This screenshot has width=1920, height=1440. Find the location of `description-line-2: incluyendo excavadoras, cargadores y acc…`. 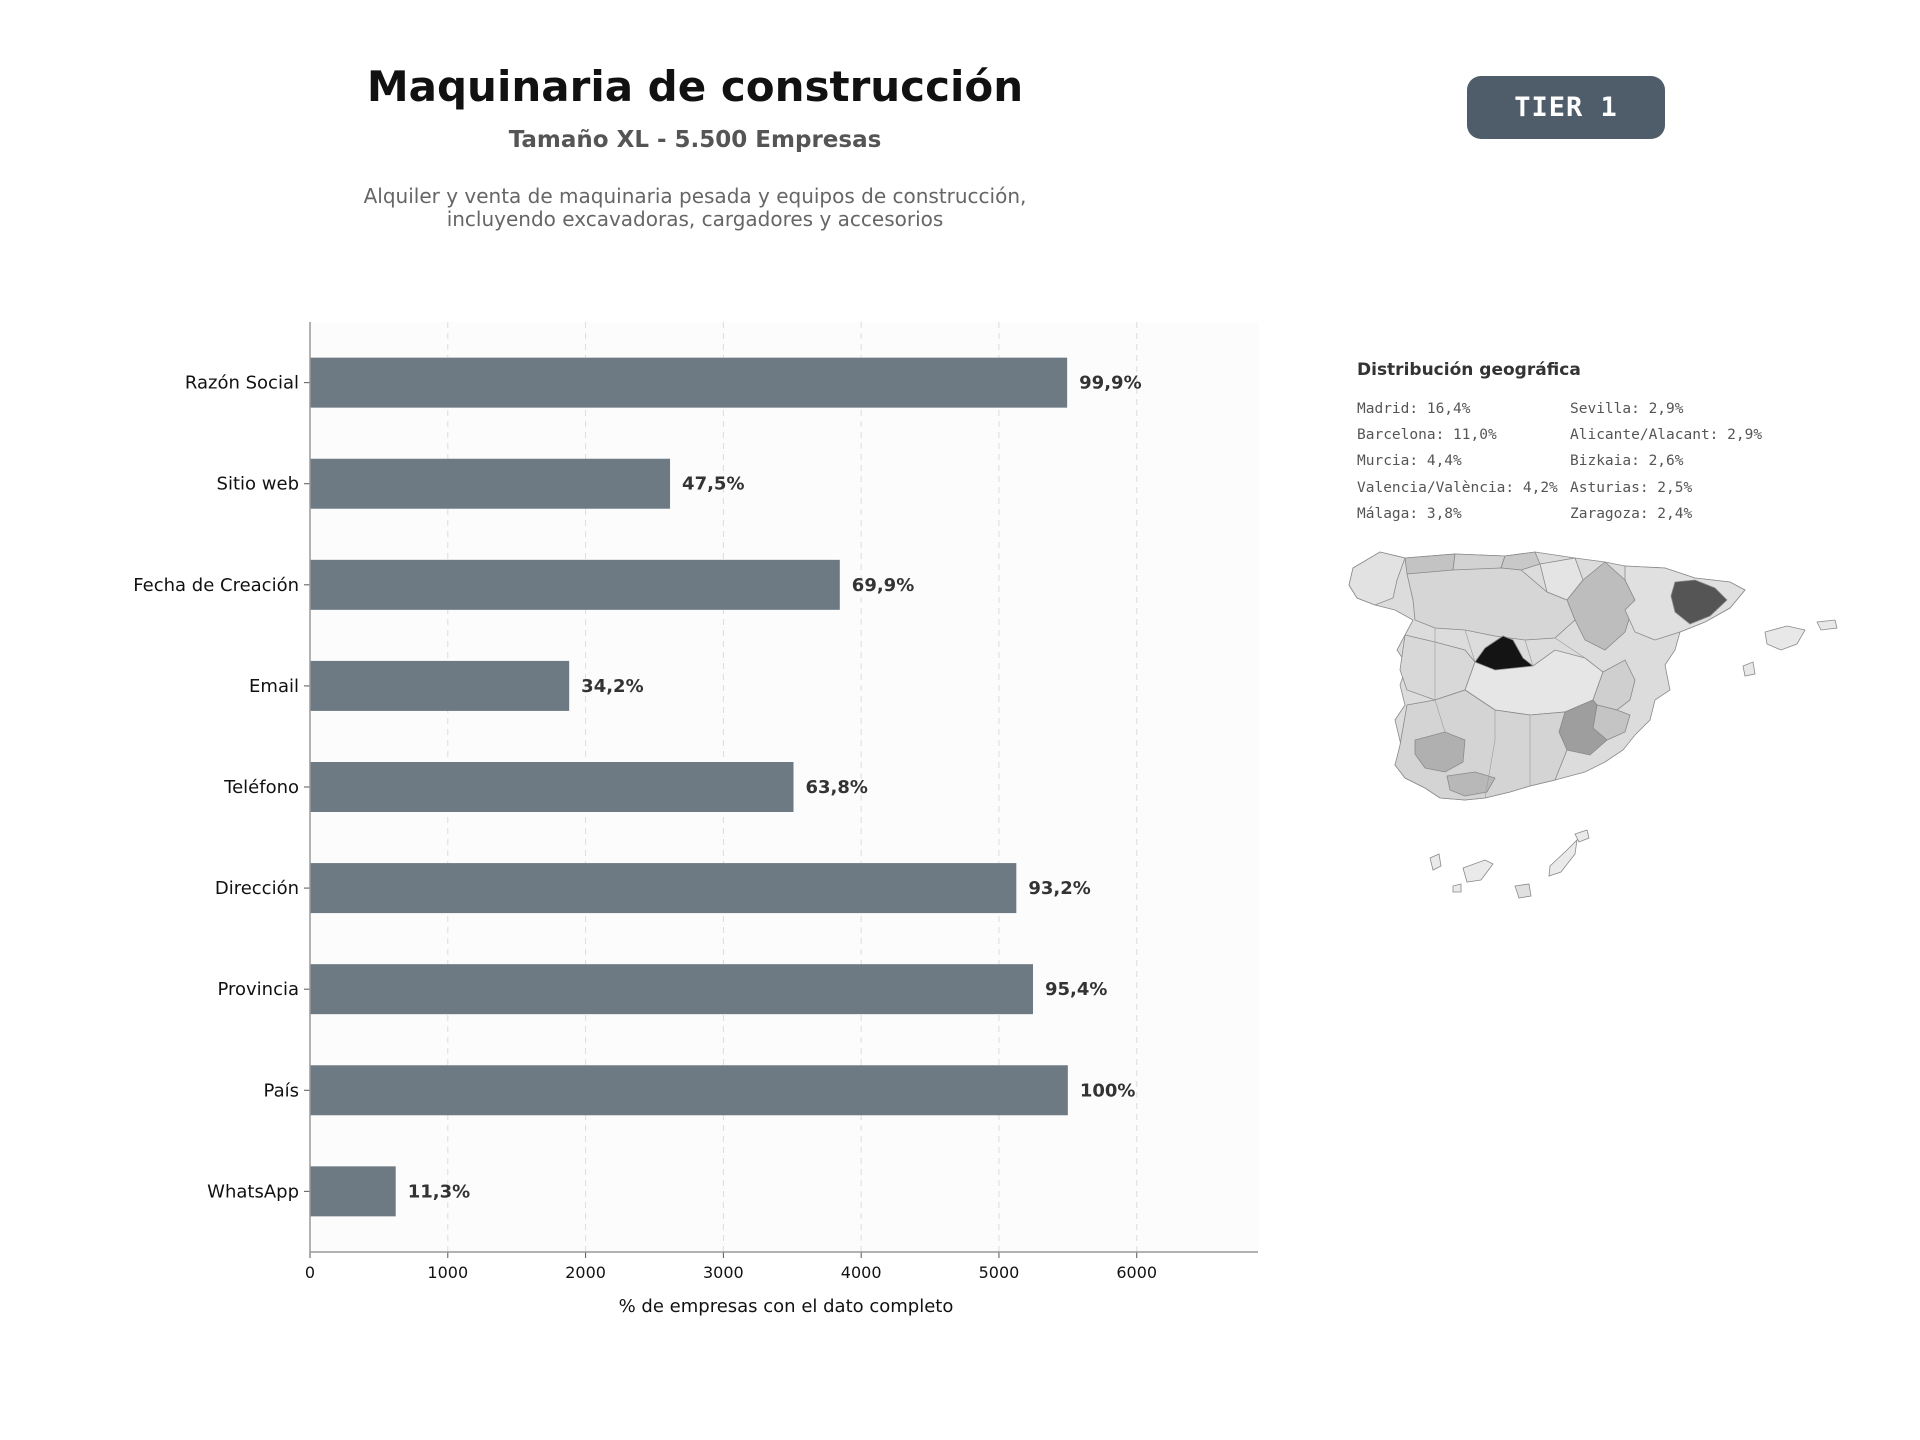

description-line-2: incluyendo excavadoras, cargadores y acc… is located at coordinates (695, 219).